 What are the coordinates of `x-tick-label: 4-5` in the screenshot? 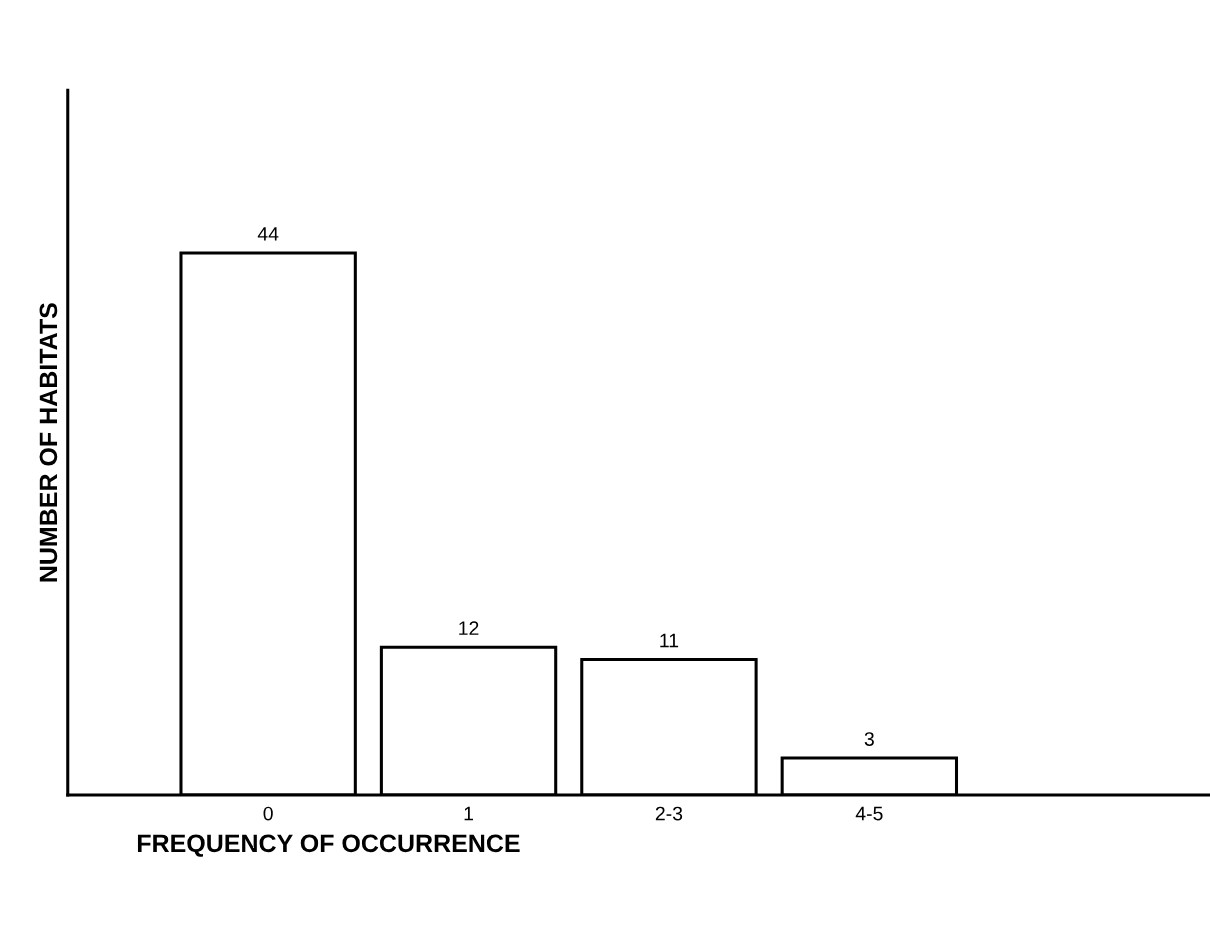 It's located at (869, 813).